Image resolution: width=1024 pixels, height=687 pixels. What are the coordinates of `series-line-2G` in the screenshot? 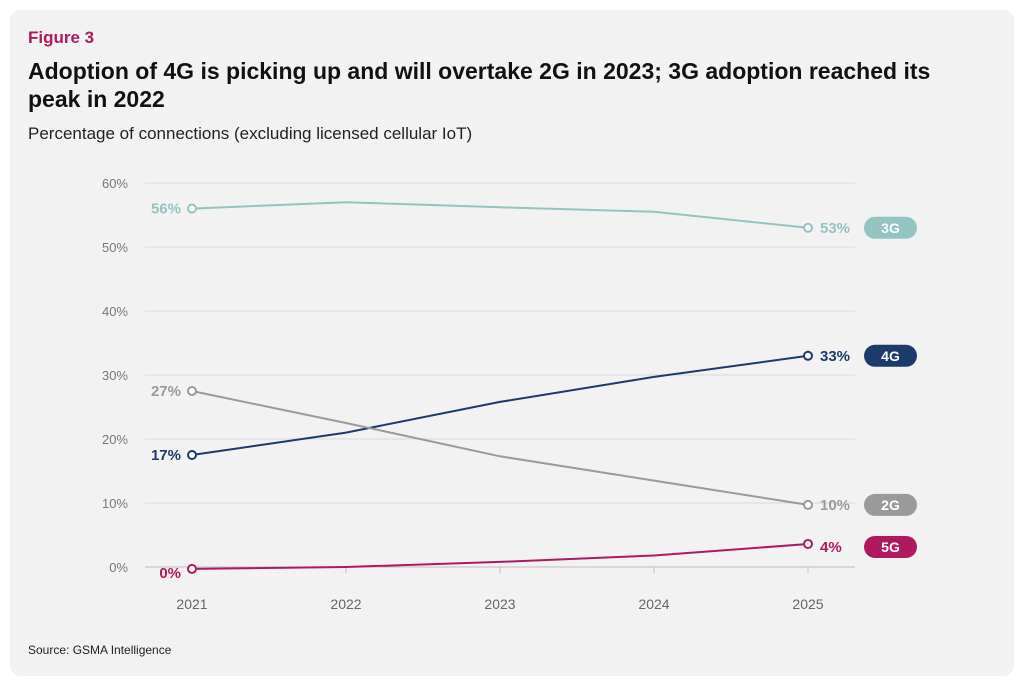 It's located at (500, 448).